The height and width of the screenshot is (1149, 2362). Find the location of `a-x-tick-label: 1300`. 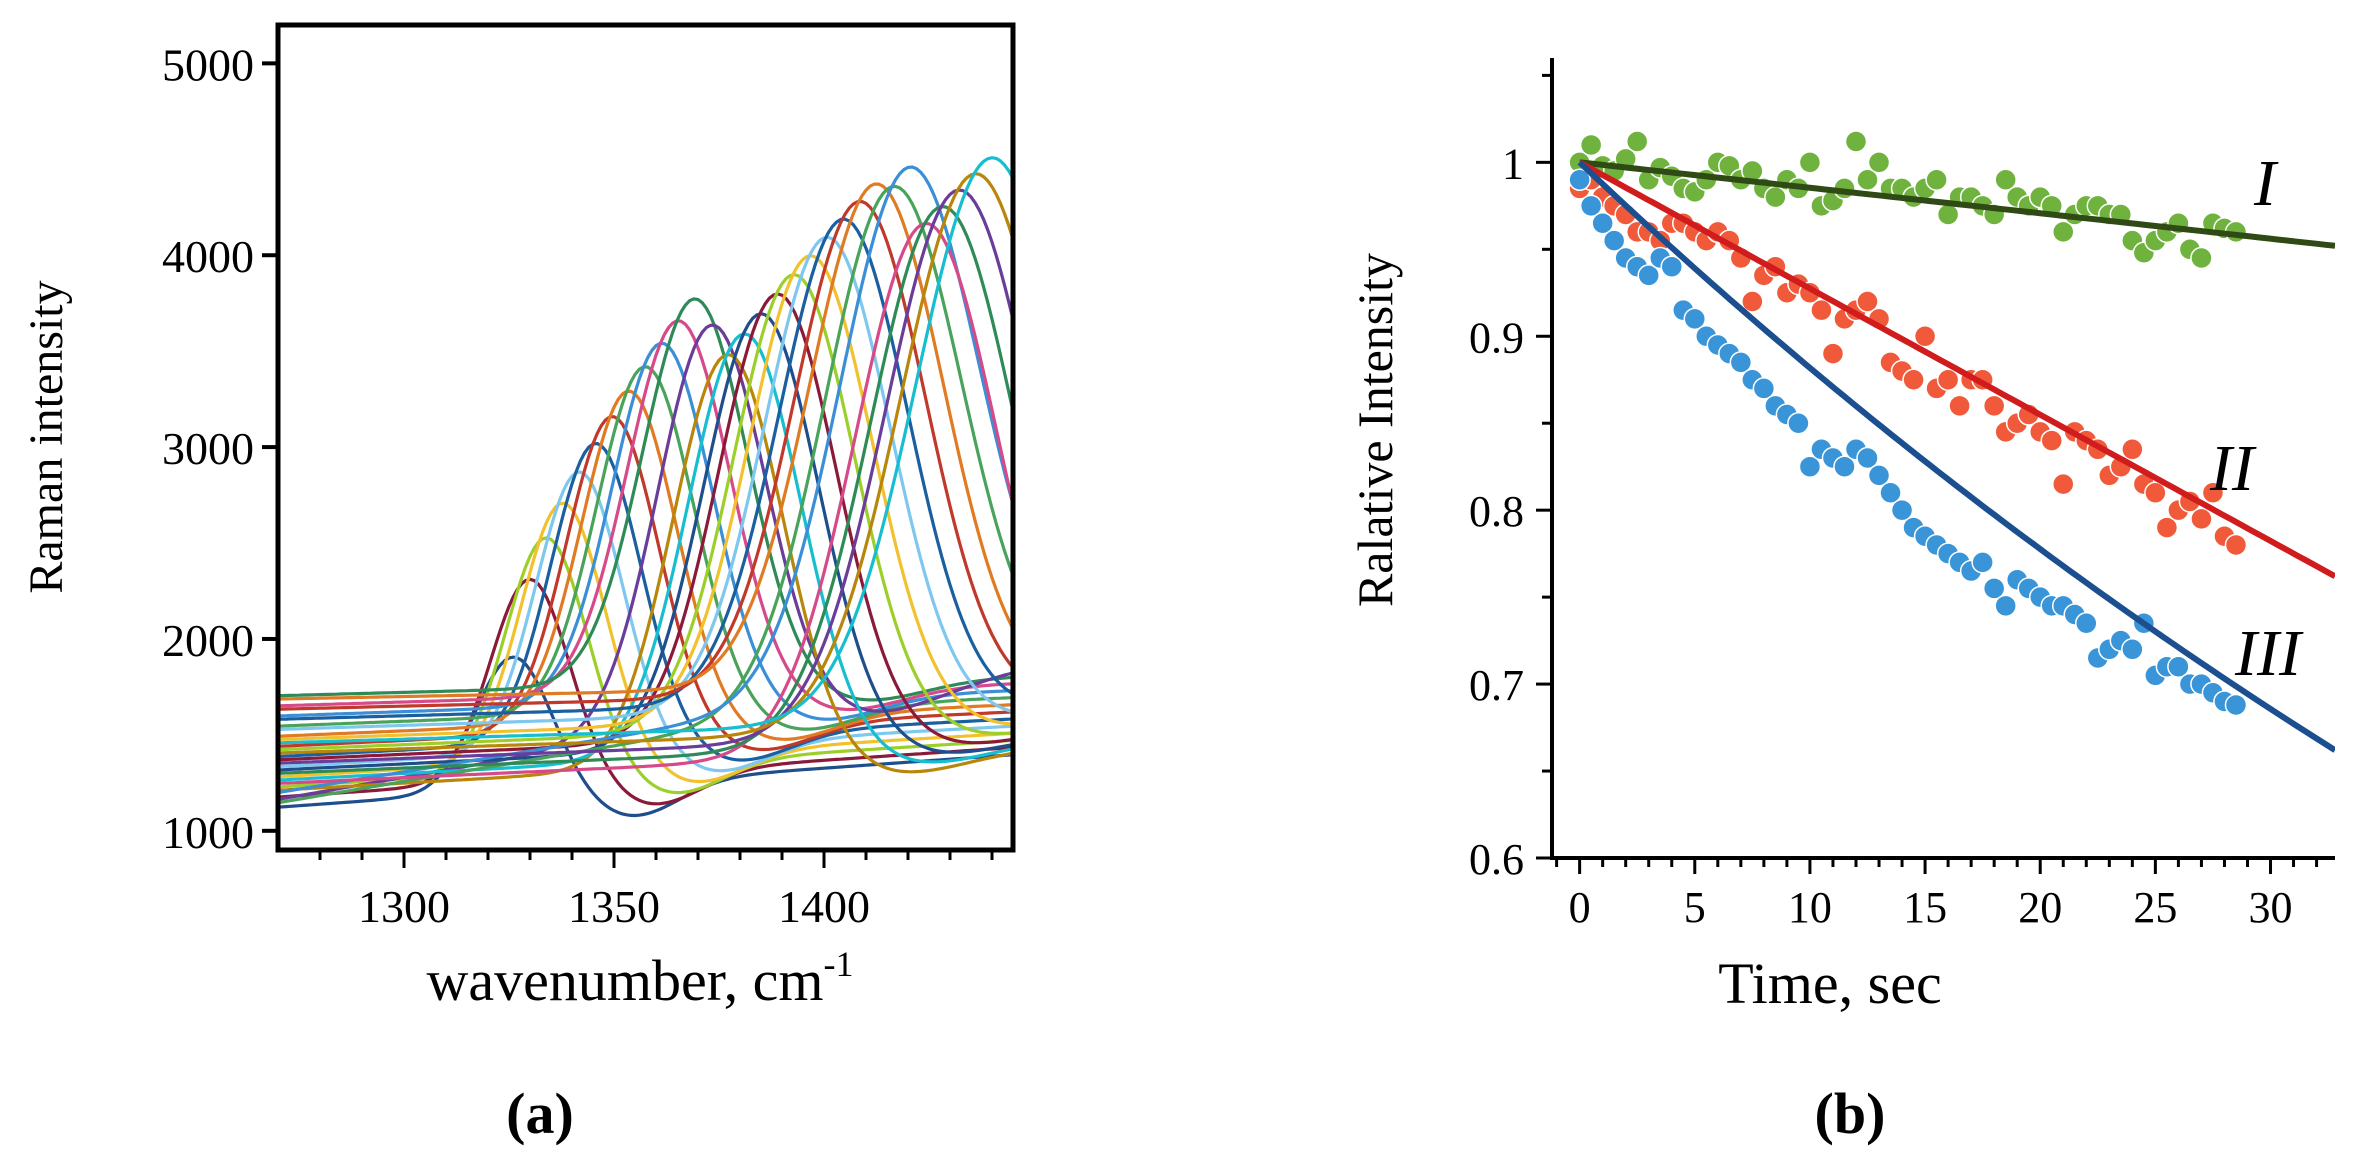

a-x-tick-label: 1300 is located at coordinates (404, 906).